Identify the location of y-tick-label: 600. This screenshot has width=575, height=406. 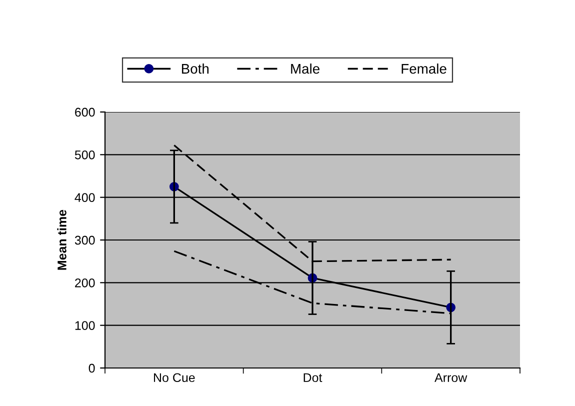
(85, 112).